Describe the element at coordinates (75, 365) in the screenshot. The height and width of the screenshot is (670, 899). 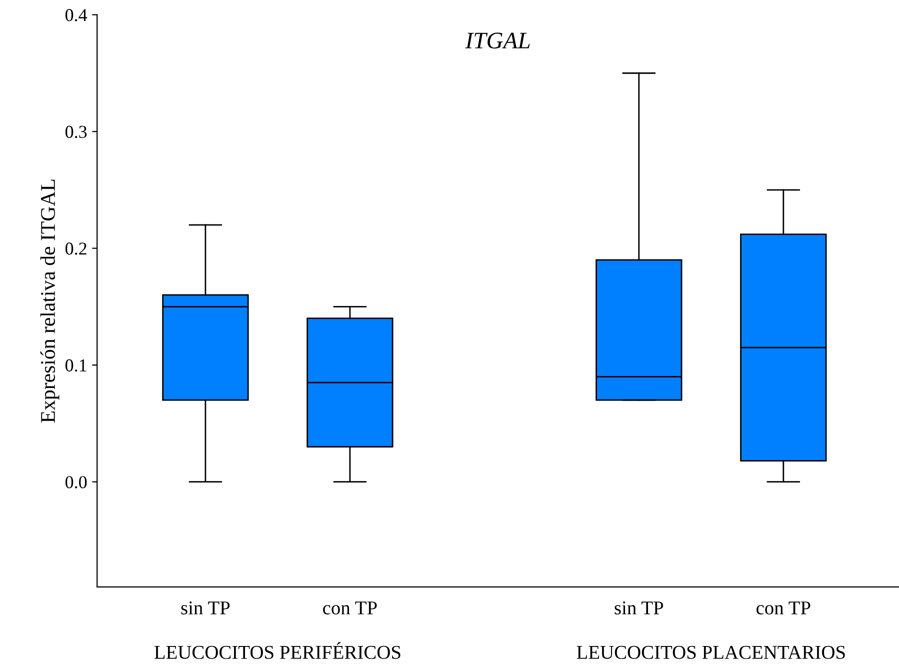
I see `y-tick-label: 0.1` at that location.